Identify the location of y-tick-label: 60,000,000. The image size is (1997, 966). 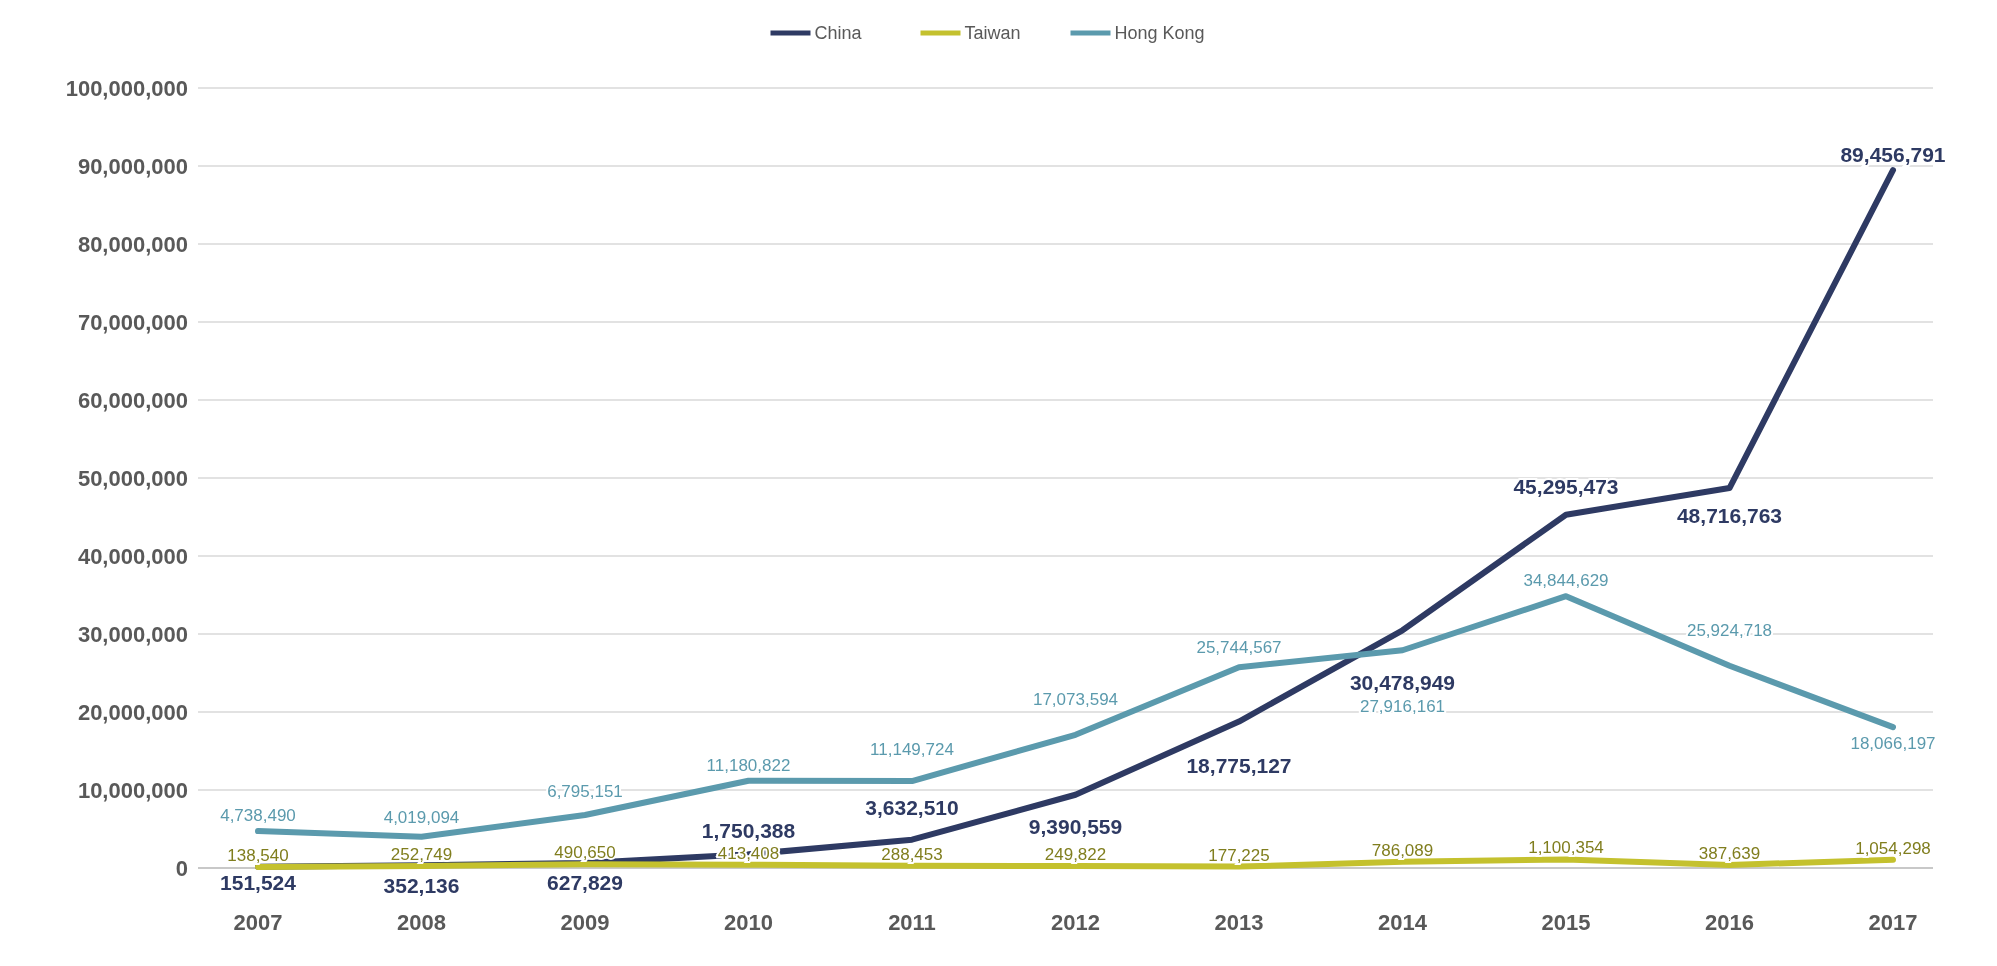
(132, 400).